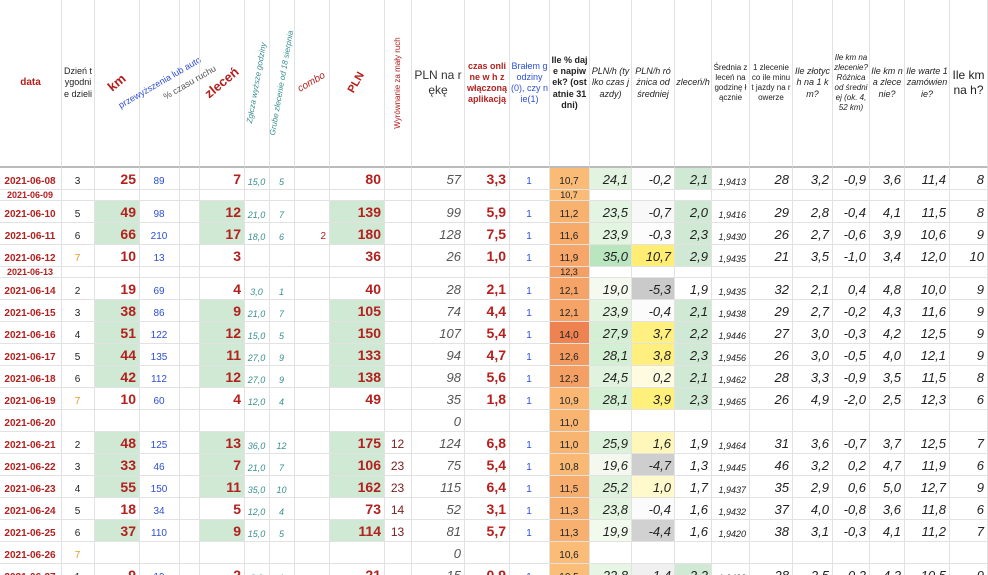 The width and height of the screenshot is (988, 575). Describe the element at coordinates (851, 531) in the screenshot. I see `cell: -0,3` at that location.